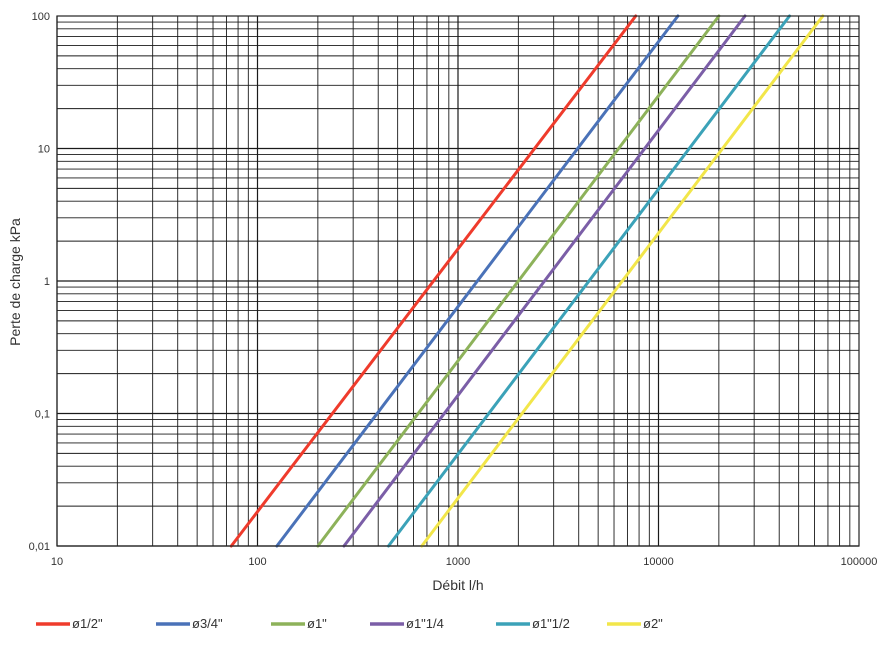 Image resolution: width=886 pixels, height=646 pixels. What do you see at coordinates (87, 623) in the screenshot?
I see `legend-label: ø1/2"` at bounding box center [87, 623].